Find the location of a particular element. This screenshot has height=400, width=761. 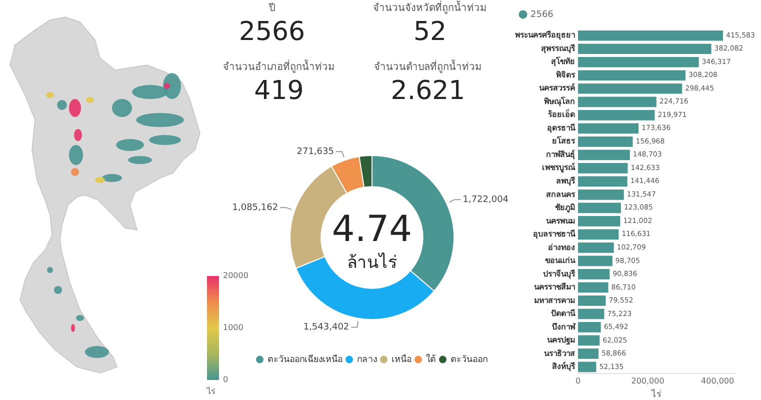

y-tick-label: พระนครศรีอยุธยา is located at coordinates (545, 35).